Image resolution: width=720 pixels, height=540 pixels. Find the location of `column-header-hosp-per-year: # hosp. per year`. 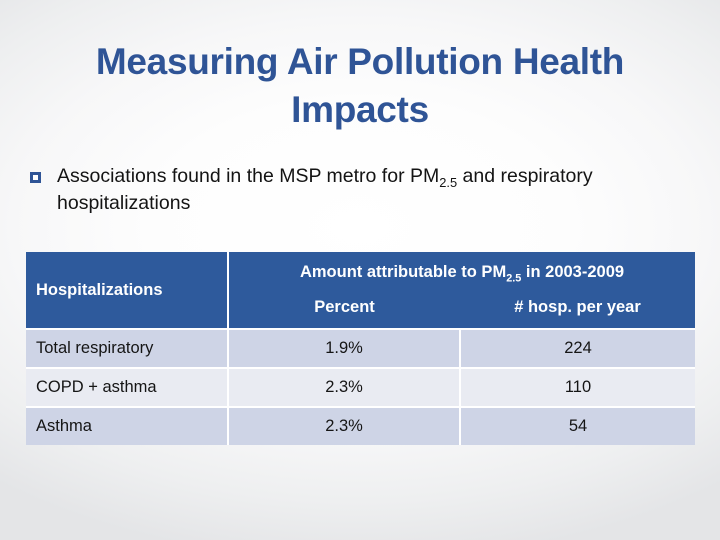

column-header-hosp-per-year: # hosp. per year is located at coordinates (577, 306).